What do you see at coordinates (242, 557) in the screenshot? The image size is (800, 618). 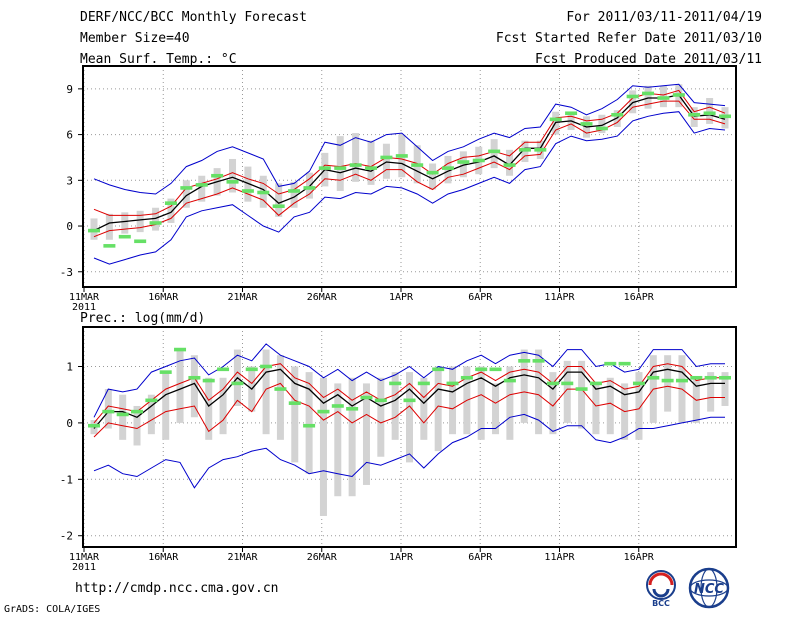 I see `x-tick-label: 21MAR` at bounding box center [242, 557].